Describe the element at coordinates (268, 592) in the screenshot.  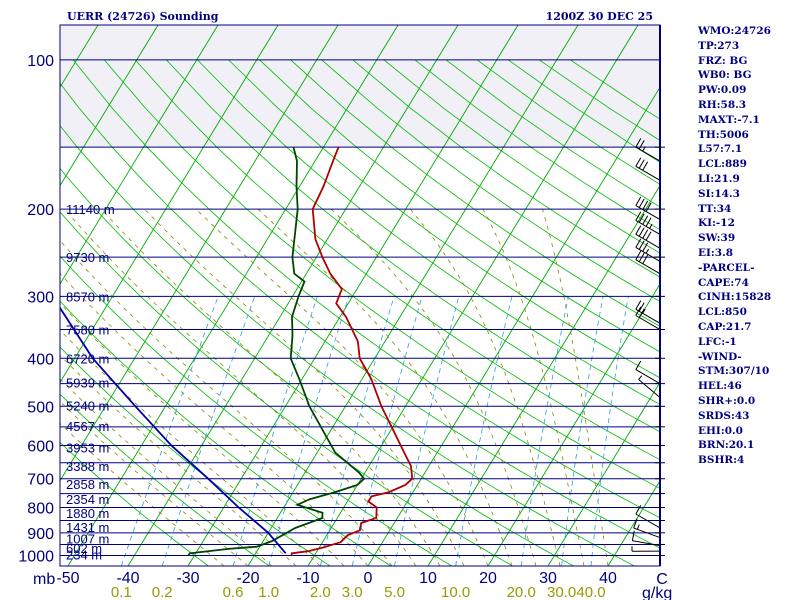
I see `mixing-ratio-label: 1.0` at that location.